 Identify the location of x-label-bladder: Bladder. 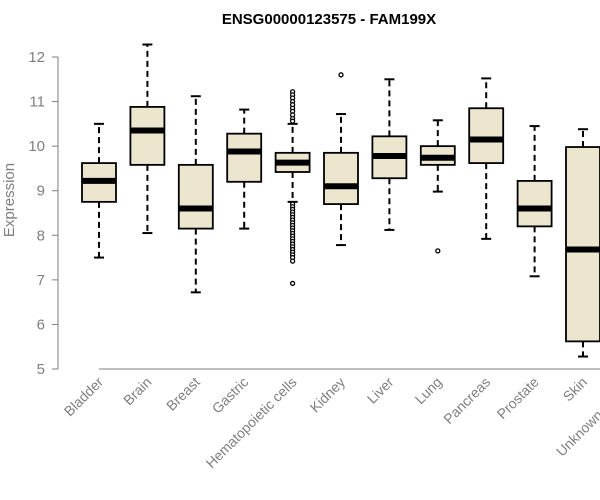
(84, 397).